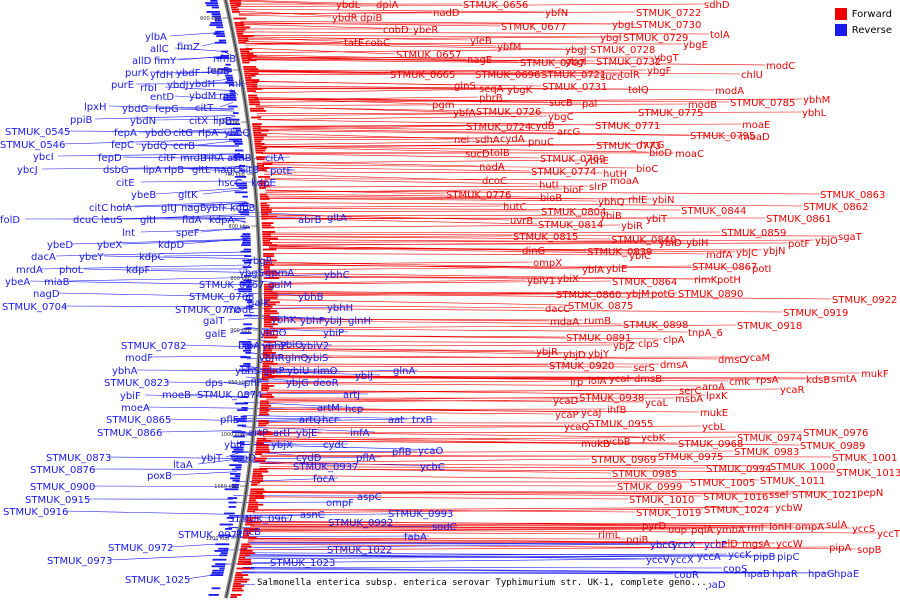  What do you see at coordinates (627, 126) in the screenshot?
I see `gene-label: STMUK_0771` at bounding box center [627, 126].